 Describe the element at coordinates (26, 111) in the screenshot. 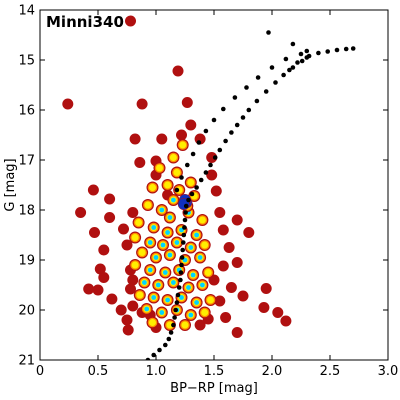

I see `y-tick-label: 16` at that location.